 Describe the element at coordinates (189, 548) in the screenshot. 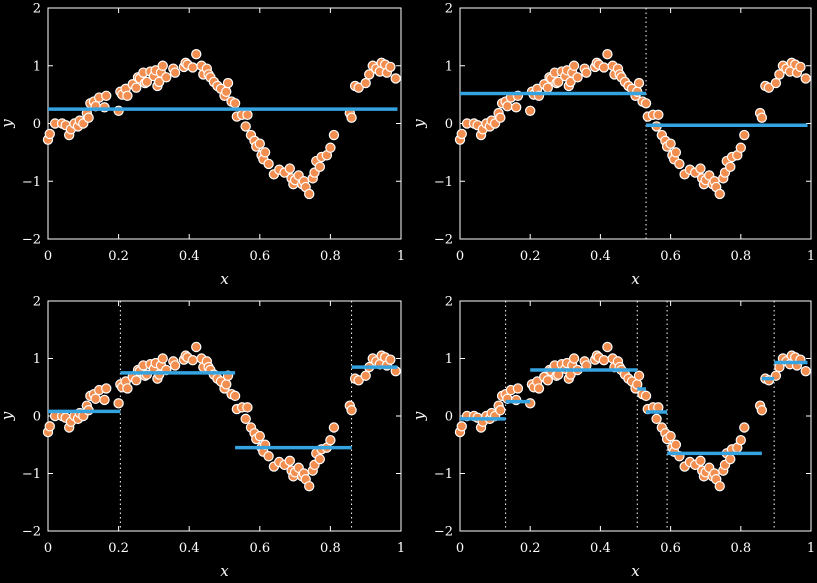

I see `x-tick-label: 0.4` at that location.